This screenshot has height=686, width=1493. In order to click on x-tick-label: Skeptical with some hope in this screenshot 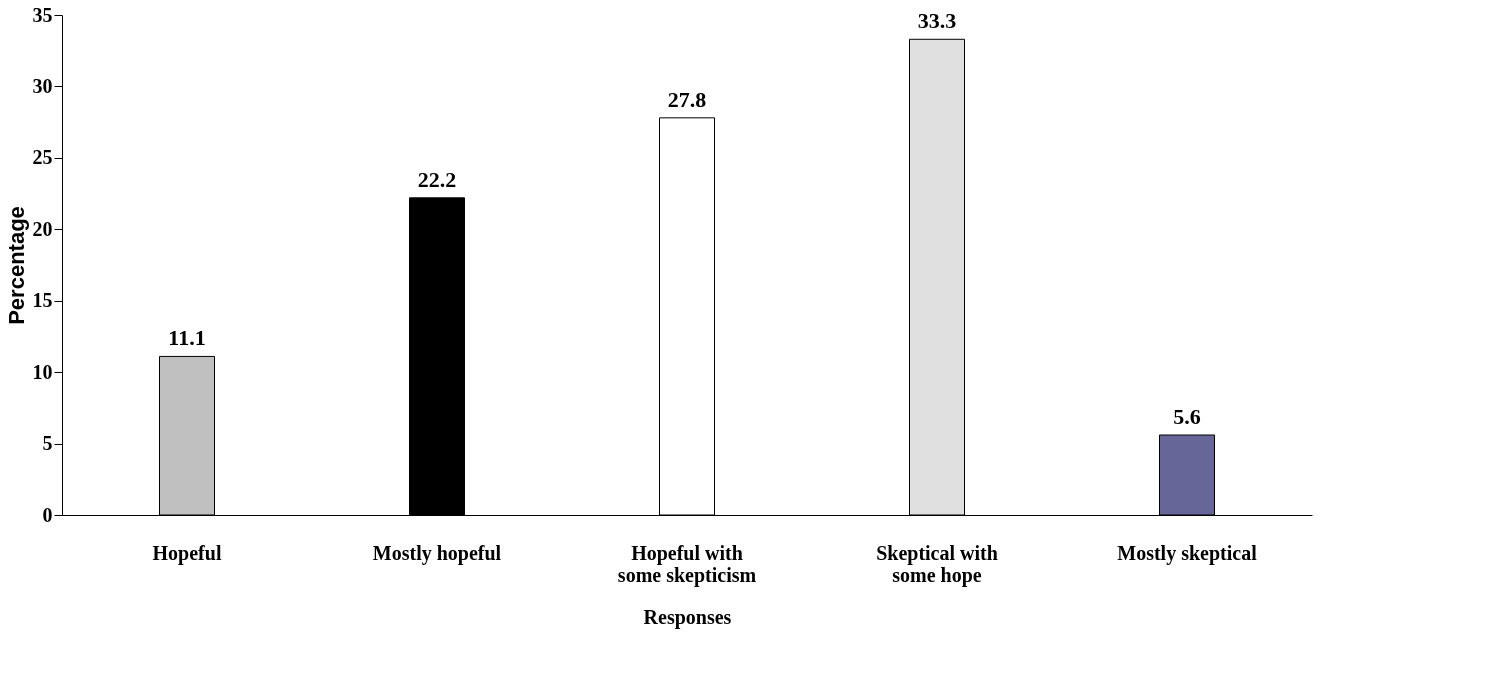, I will do `click(937, 564)`.